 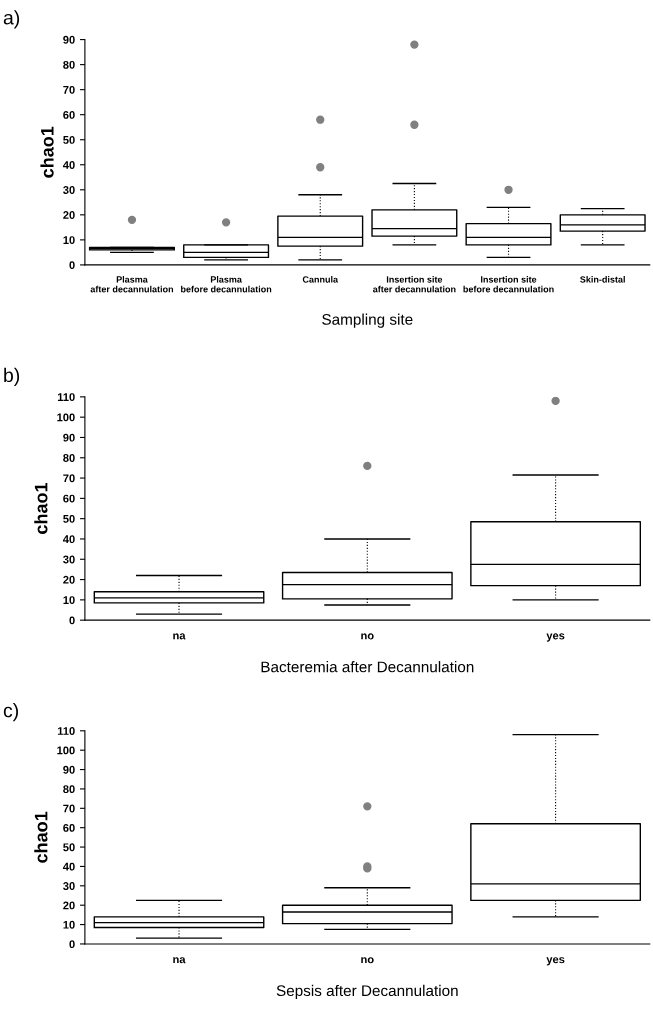 What do you see at coordinates (12, 376) in the screenshot?
I see `text: b)` at bounding box center [12, 376].